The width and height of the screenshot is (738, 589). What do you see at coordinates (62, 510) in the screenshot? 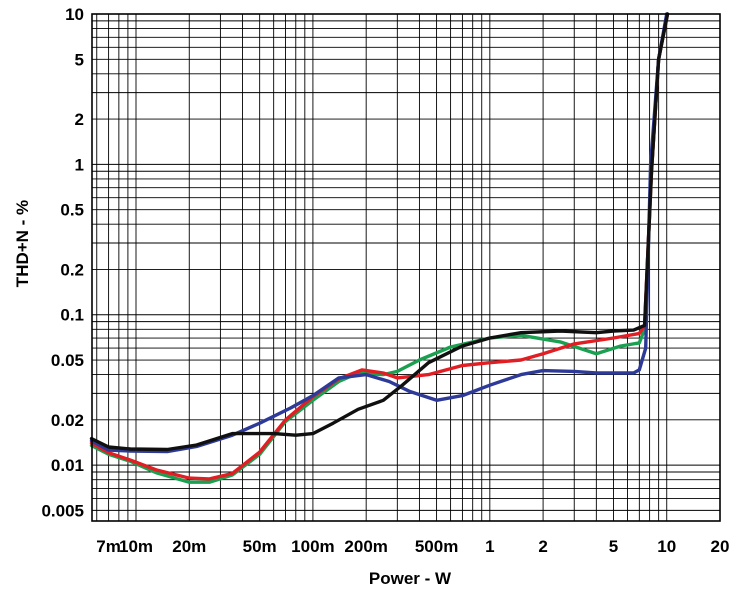
I see `y-tick-label: 0.005` at bounding box center [62, 510].